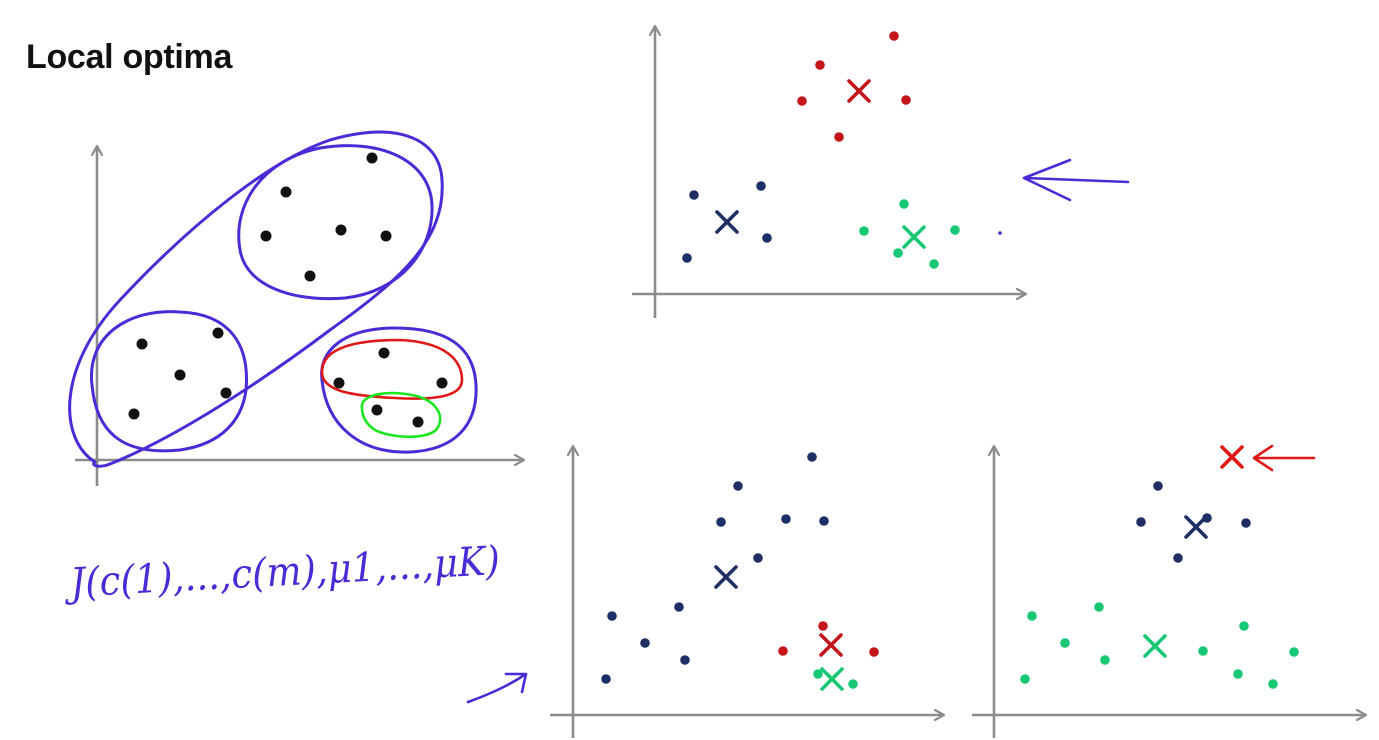 The width and height of the screenshot is (1379, 740). I want to click on upper-cluster-loop, so click(335, 222).